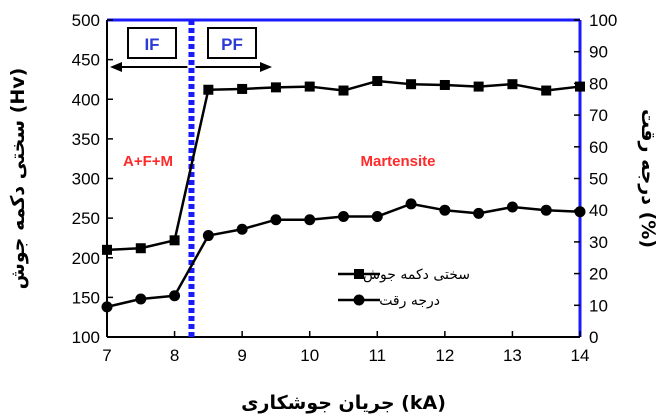 Image resolution: width=659 pixels, height=417 pixels. I want to click on phase-left-label: A+F+M, so click(148, 161).